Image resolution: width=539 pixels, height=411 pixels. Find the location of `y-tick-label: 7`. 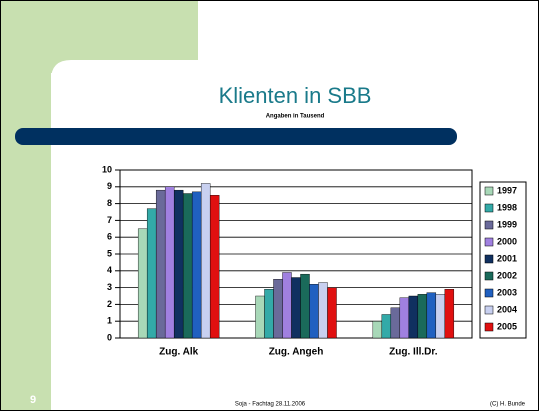

y-tick-label: 7 is located at coordinates (109, 220).